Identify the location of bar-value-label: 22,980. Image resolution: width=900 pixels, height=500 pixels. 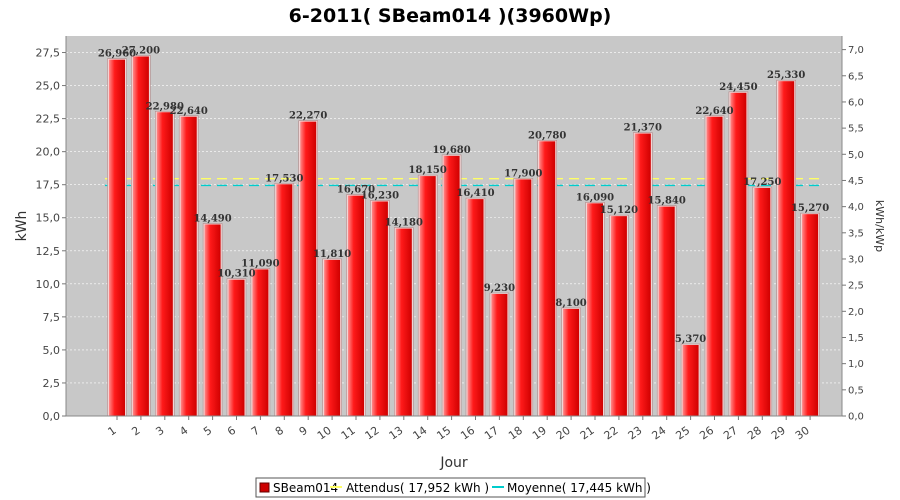
(165, 106).